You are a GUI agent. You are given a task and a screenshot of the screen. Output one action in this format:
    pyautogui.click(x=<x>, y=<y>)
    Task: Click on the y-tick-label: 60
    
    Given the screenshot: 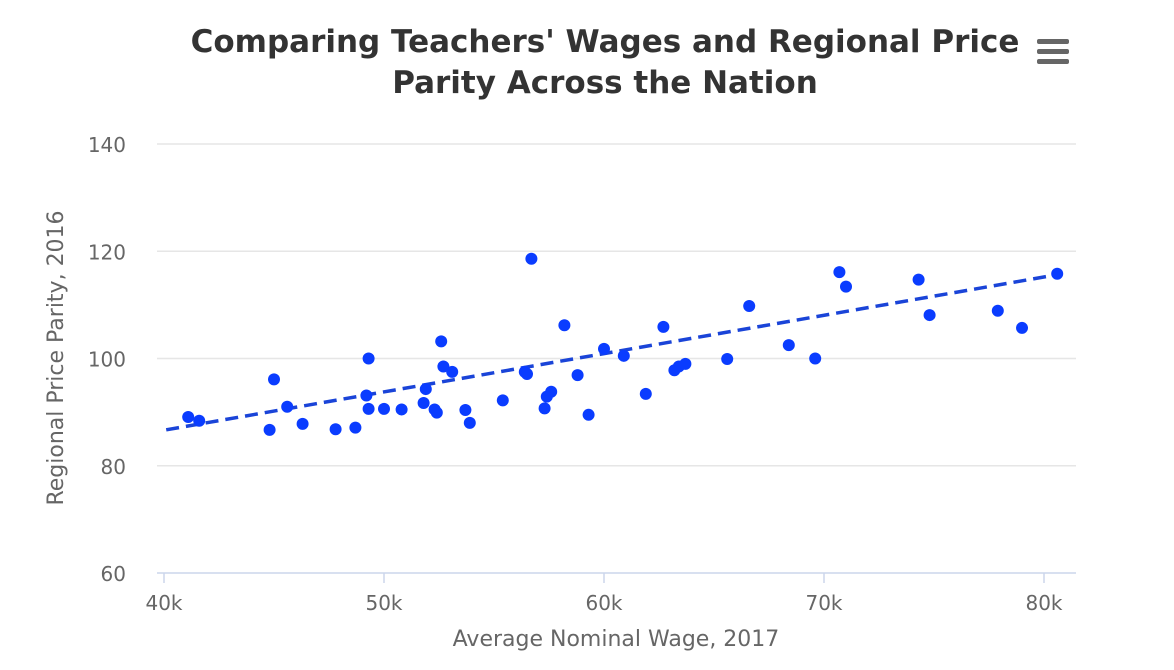 What is the action you would take?
    pyautogui.click(x=113, y=574)
    